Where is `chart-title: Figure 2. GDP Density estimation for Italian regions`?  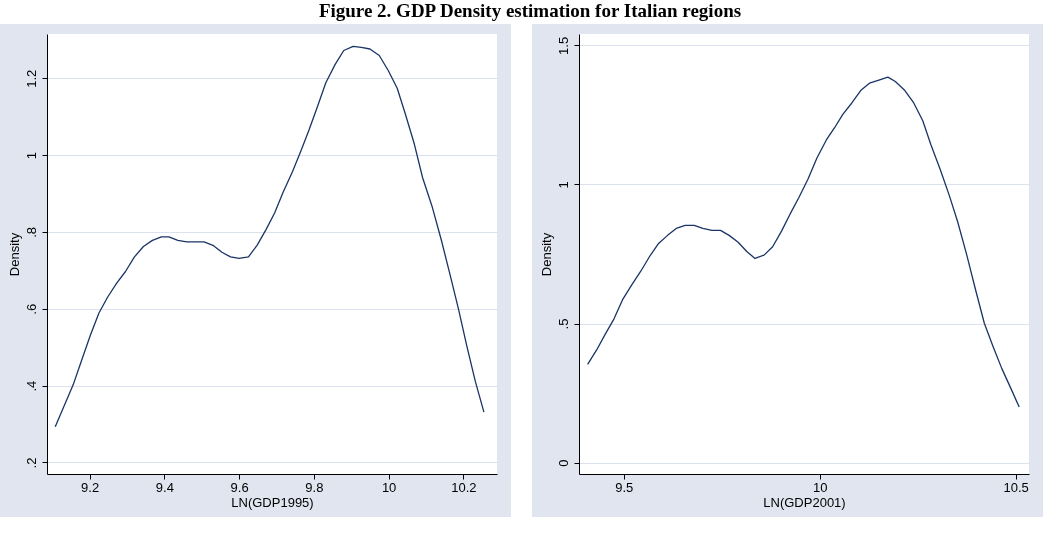
chart-title: Figure 2. GDP Density estimation for Italian regions is located at coordinates (530, 11).